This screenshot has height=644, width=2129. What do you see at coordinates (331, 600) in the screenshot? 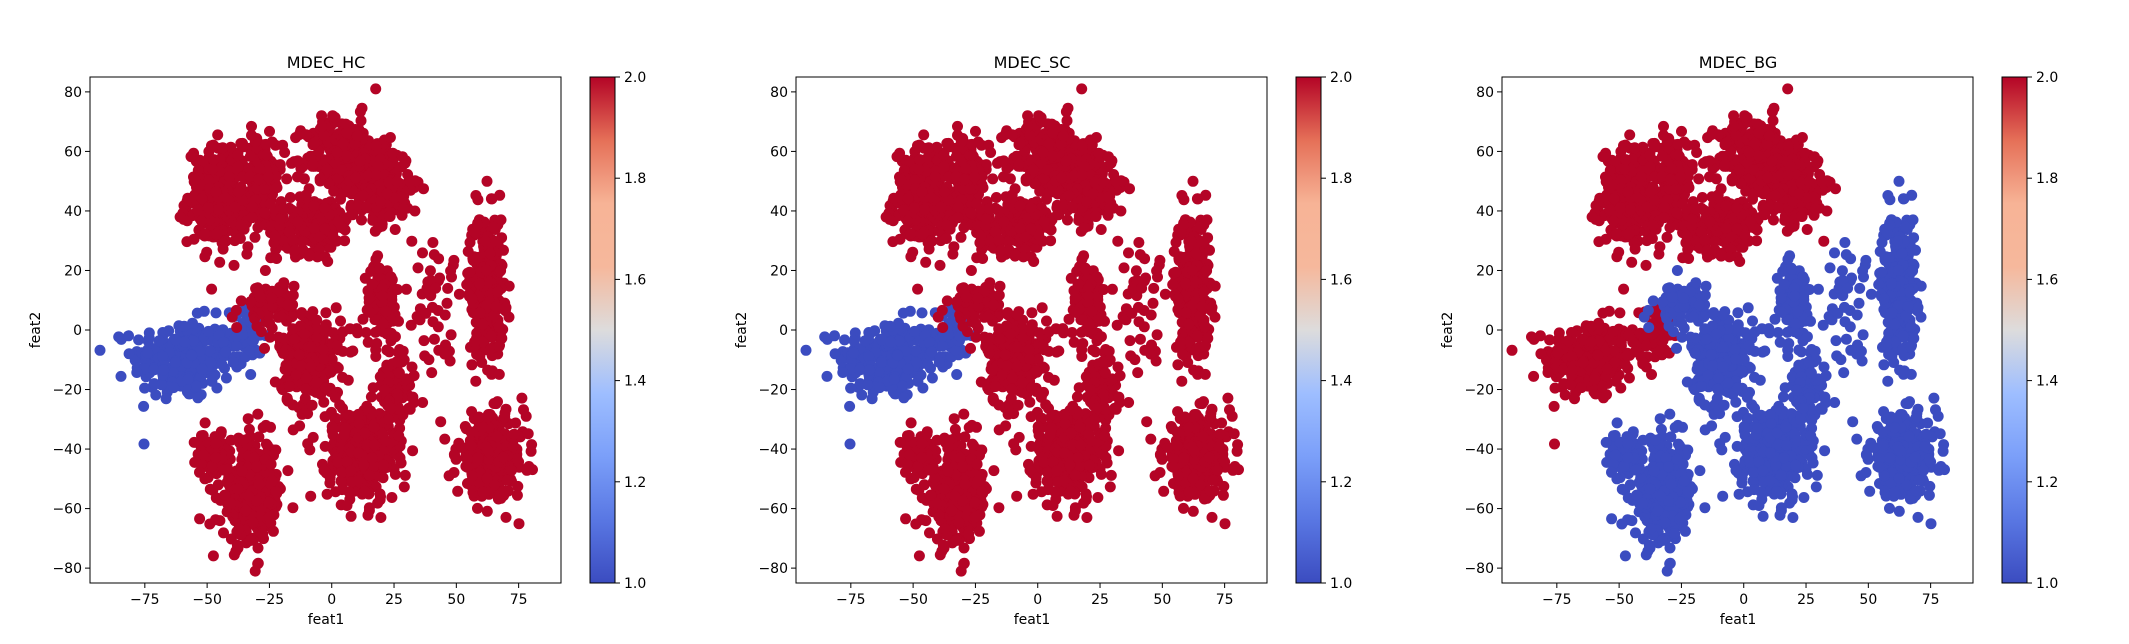
I see `x-tick-label: 0` at bounding box center [331, 600].